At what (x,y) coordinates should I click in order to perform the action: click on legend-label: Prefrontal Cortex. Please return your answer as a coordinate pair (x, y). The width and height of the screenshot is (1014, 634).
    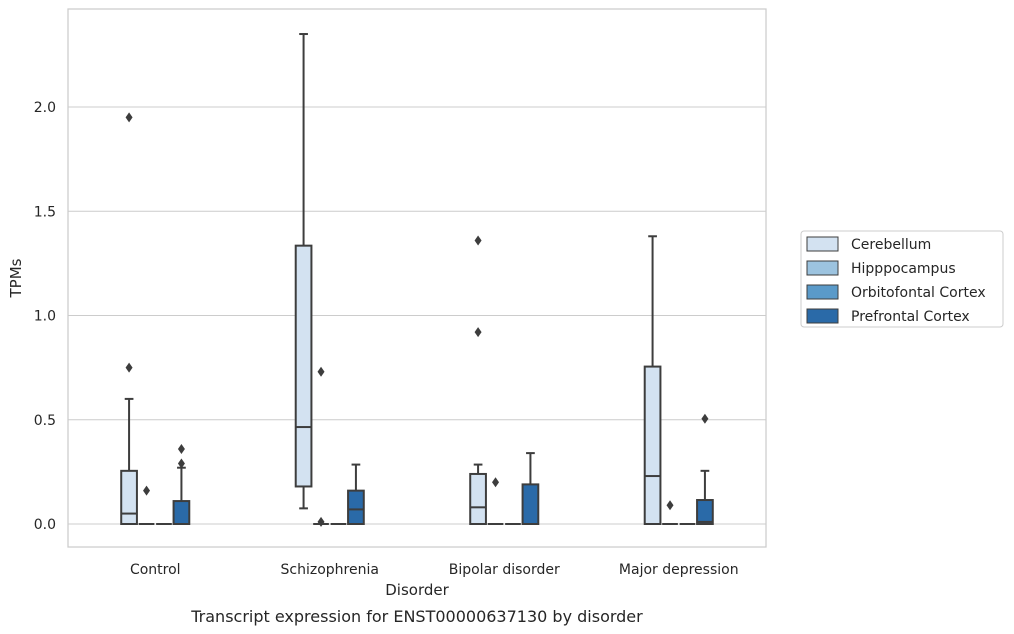
    Looking at the image, I should click on (910, 317).